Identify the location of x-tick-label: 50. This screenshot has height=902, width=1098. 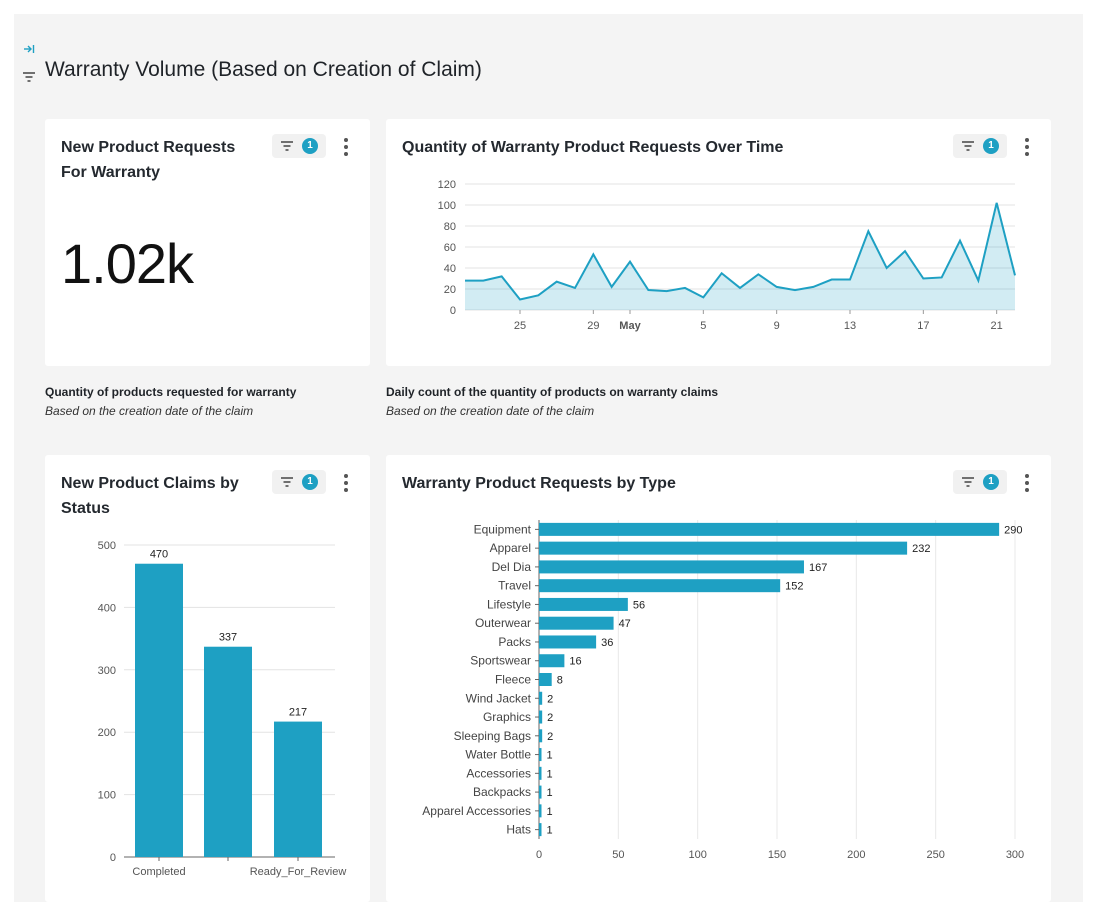
(618, 855).